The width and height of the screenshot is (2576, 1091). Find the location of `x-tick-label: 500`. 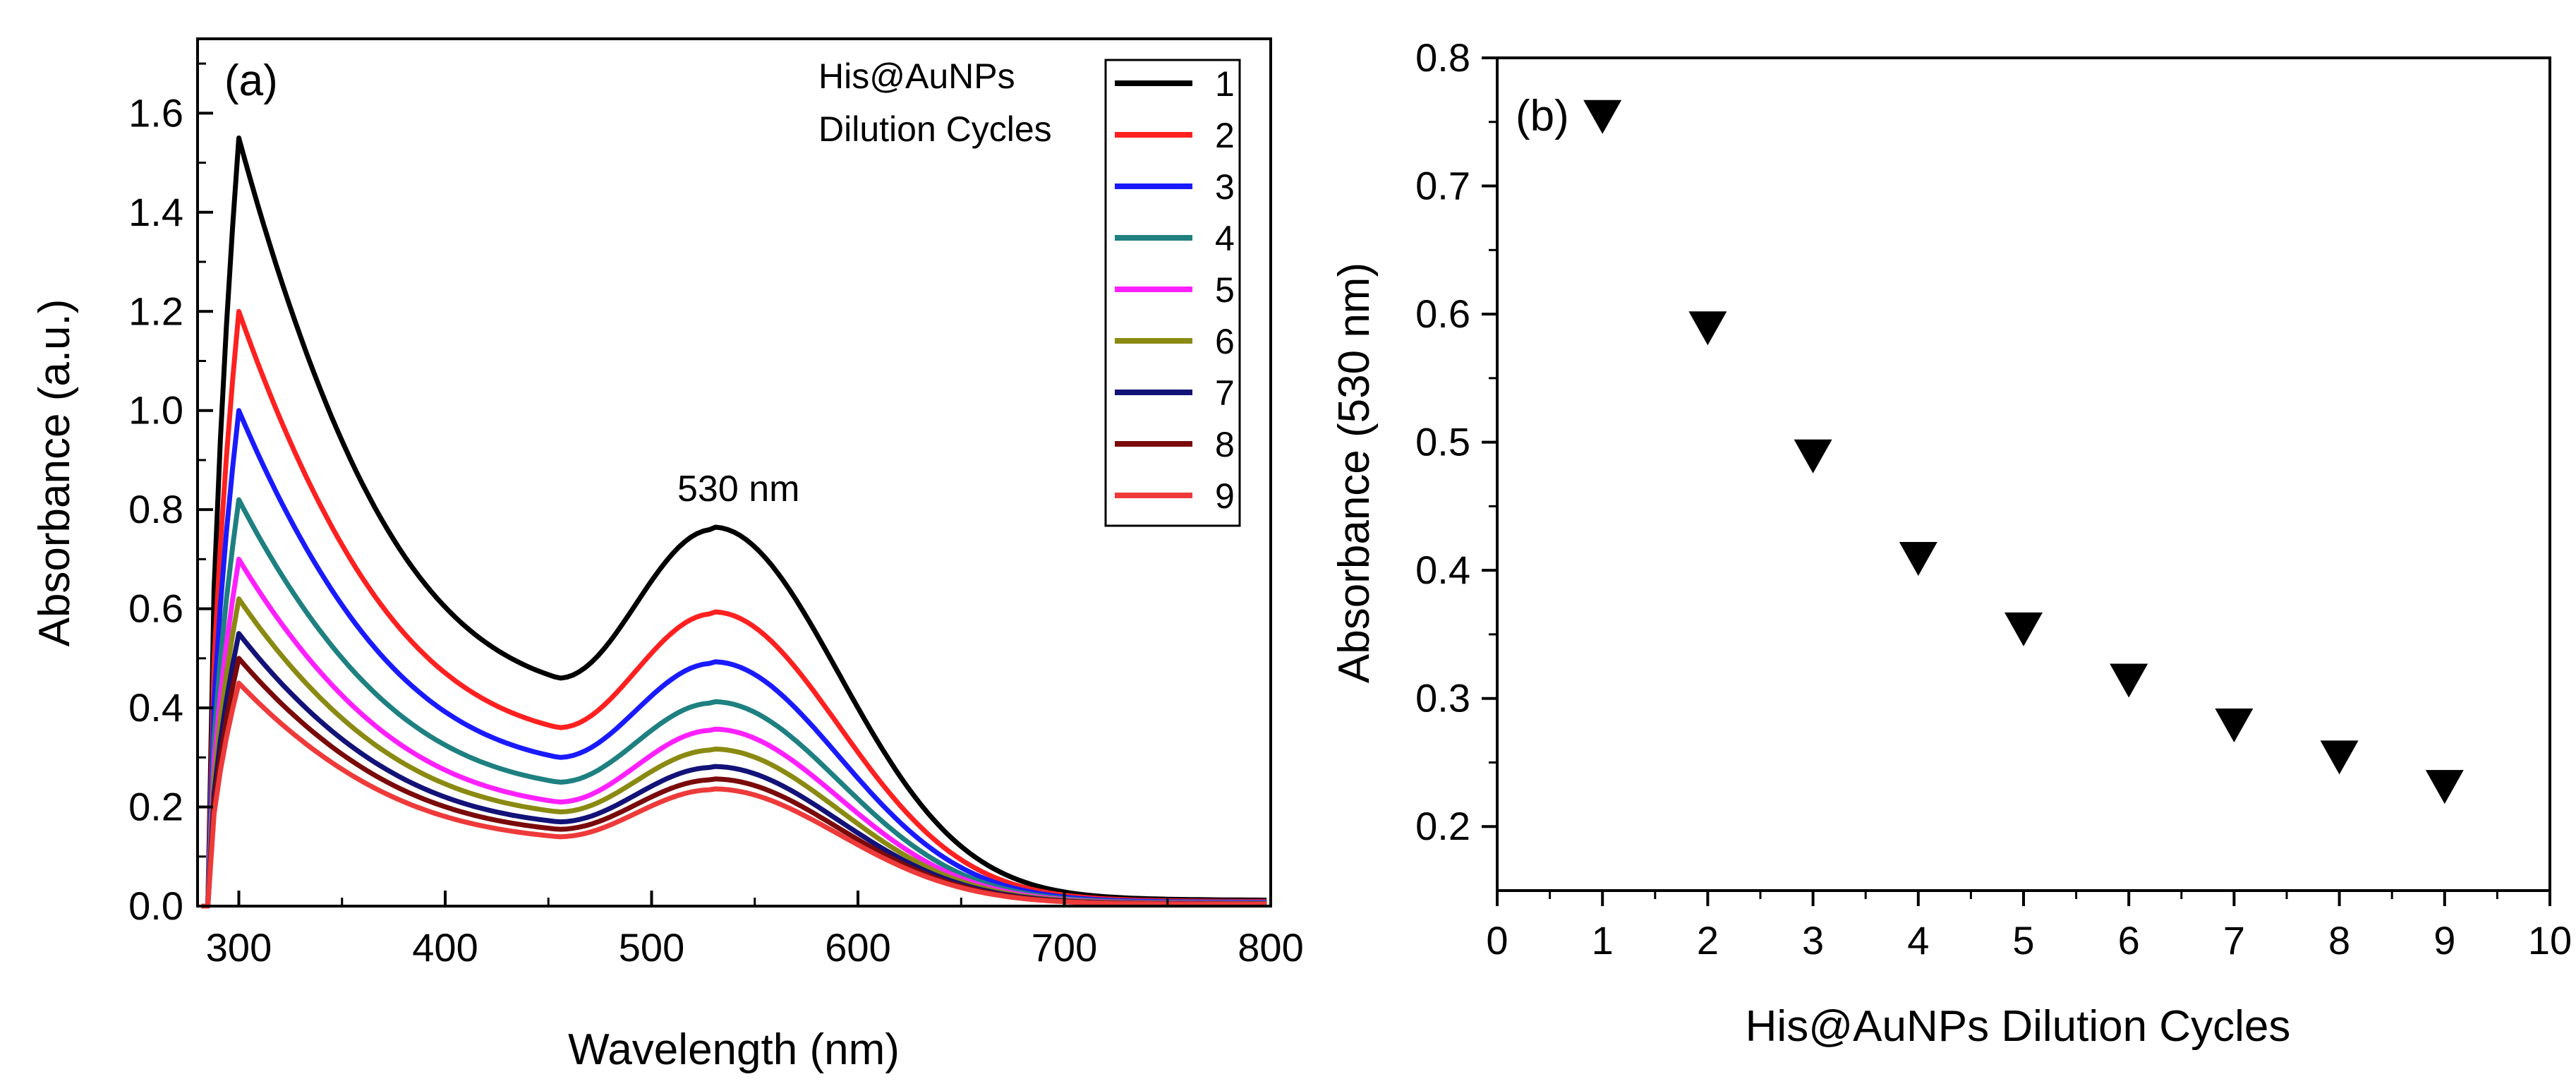

x-tick-label: 500 is located at coordinates (652, 947).